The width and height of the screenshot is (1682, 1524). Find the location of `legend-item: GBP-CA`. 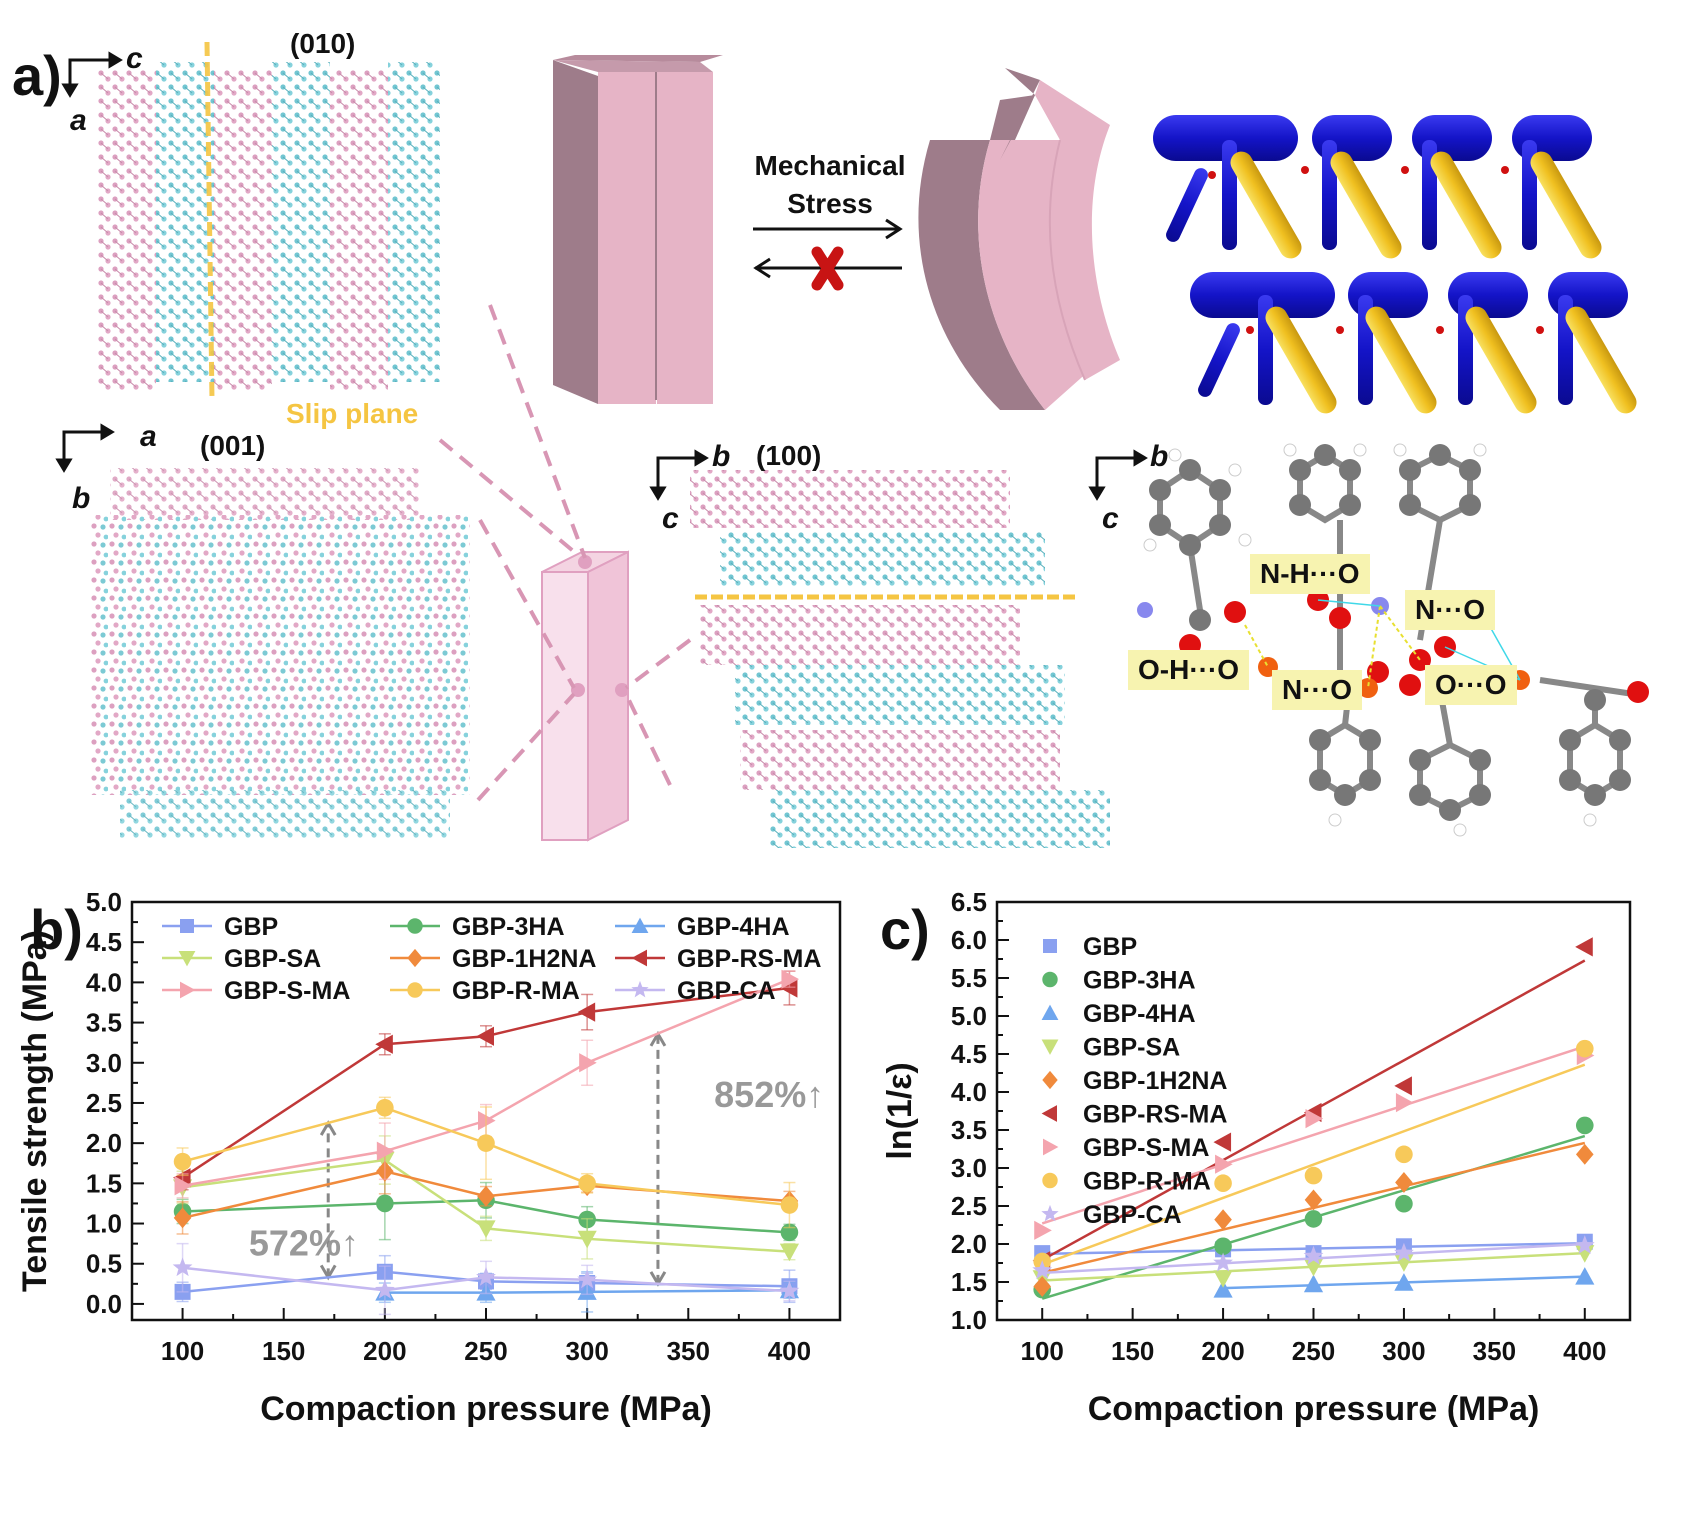

legend-item: GBP-CA is located at coordinates (1111, 1215).